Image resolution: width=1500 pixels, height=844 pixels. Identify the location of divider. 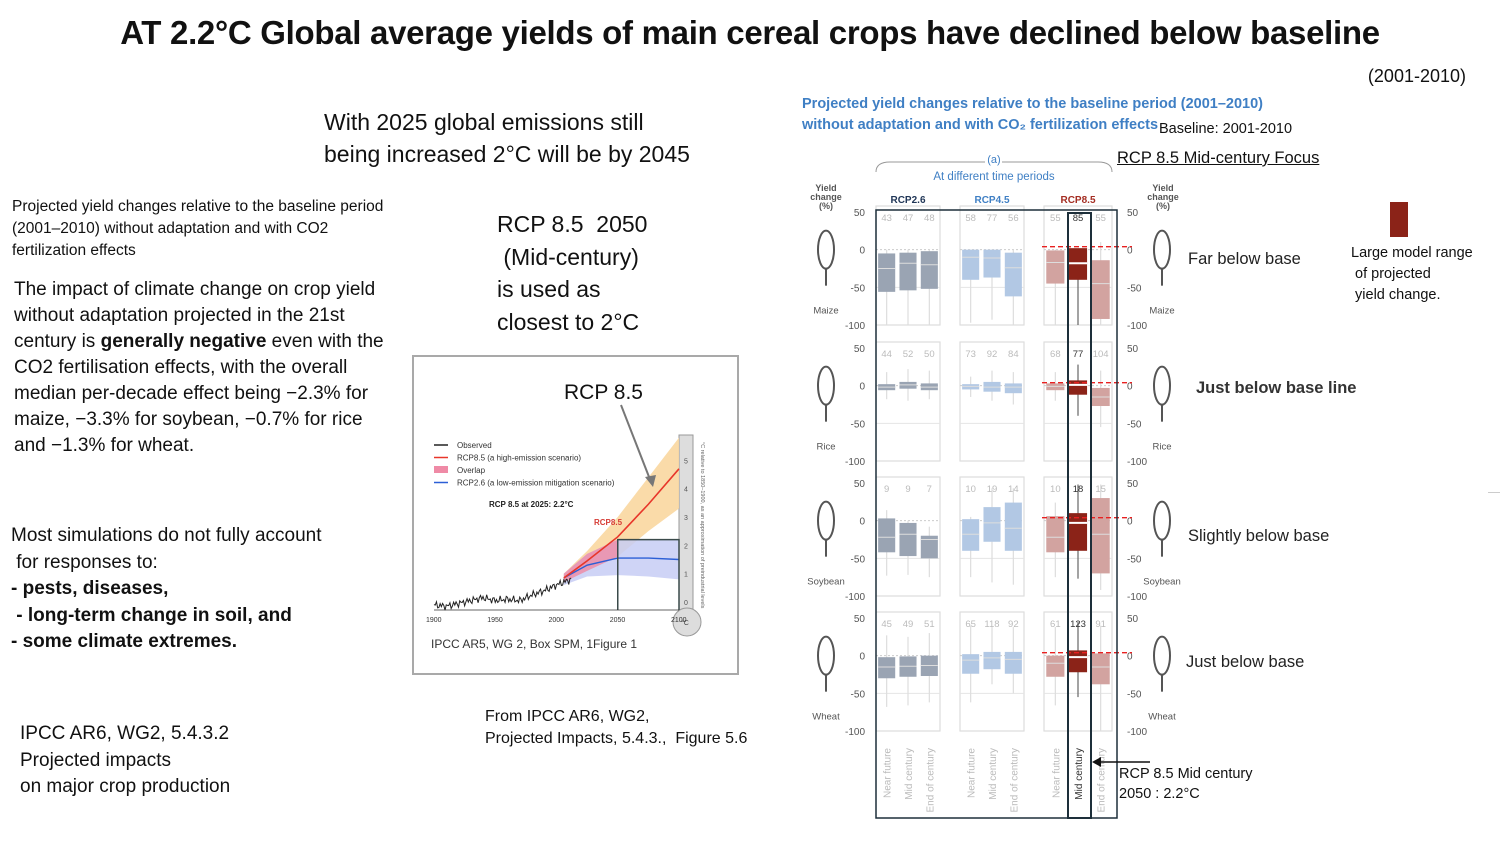
(1494, 492).